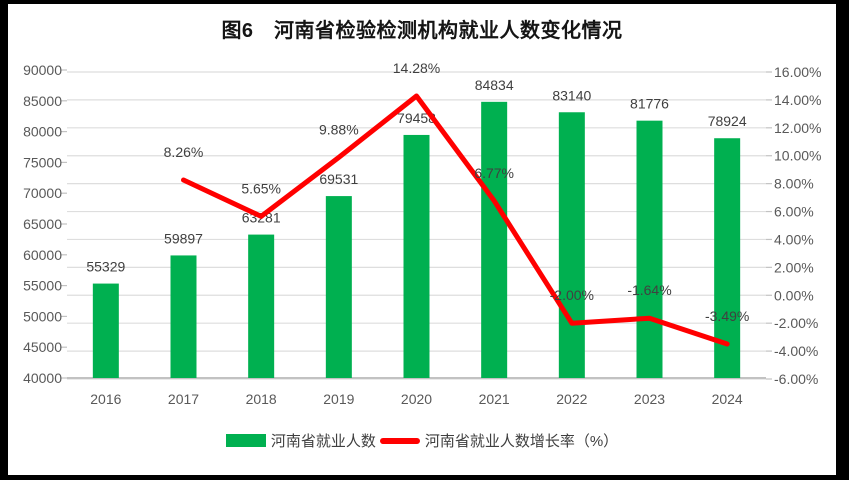  Describe the element at coordinates (494, 399) in the screenshot. I see `x-axis-label-2021: 2021` at that location.